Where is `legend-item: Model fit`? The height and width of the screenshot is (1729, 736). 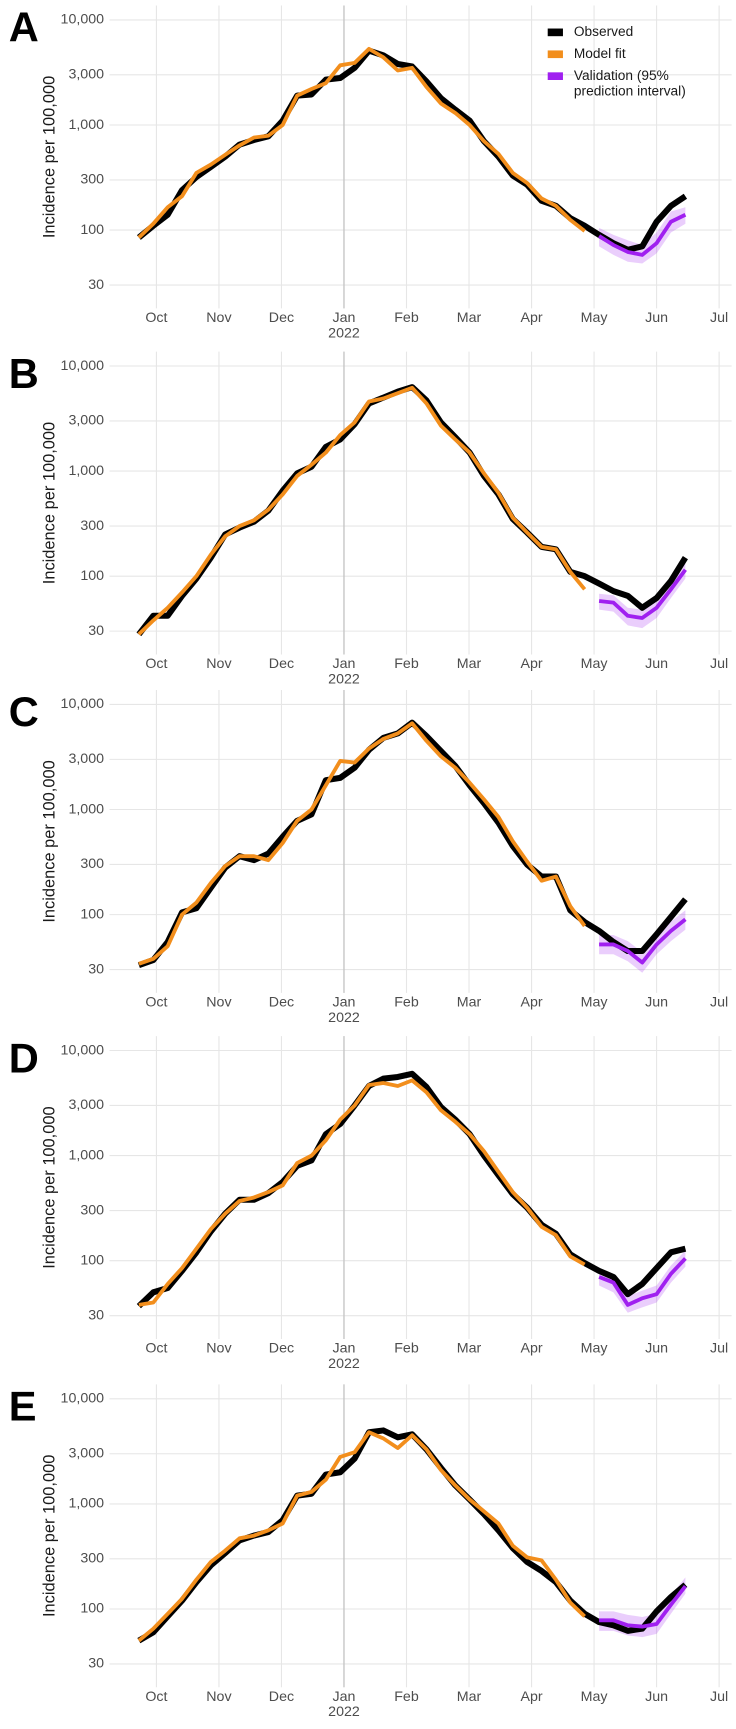 legend-item: Model fit is located at coordinates (640, 54).